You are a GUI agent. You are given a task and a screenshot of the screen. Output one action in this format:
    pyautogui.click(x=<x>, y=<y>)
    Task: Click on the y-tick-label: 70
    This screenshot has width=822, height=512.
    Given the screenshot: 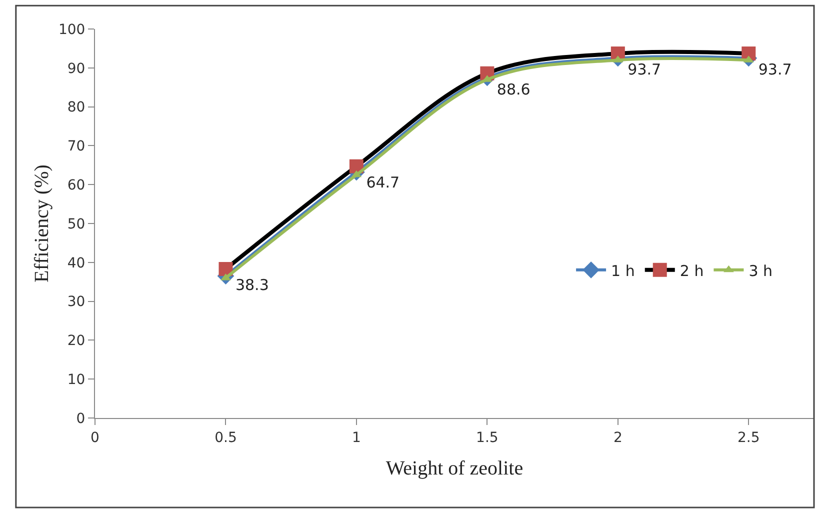 What is the action you would take?
    pyautogui.click(x=76, y=146)
    